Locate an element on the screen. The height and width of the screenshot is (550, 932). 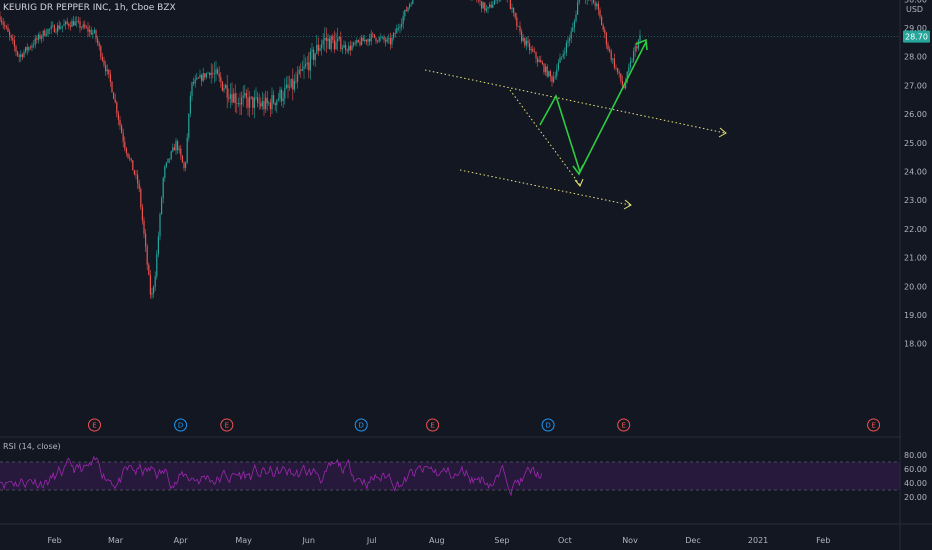
inner-trend-arrowhead is located at coordinates (579, 182).